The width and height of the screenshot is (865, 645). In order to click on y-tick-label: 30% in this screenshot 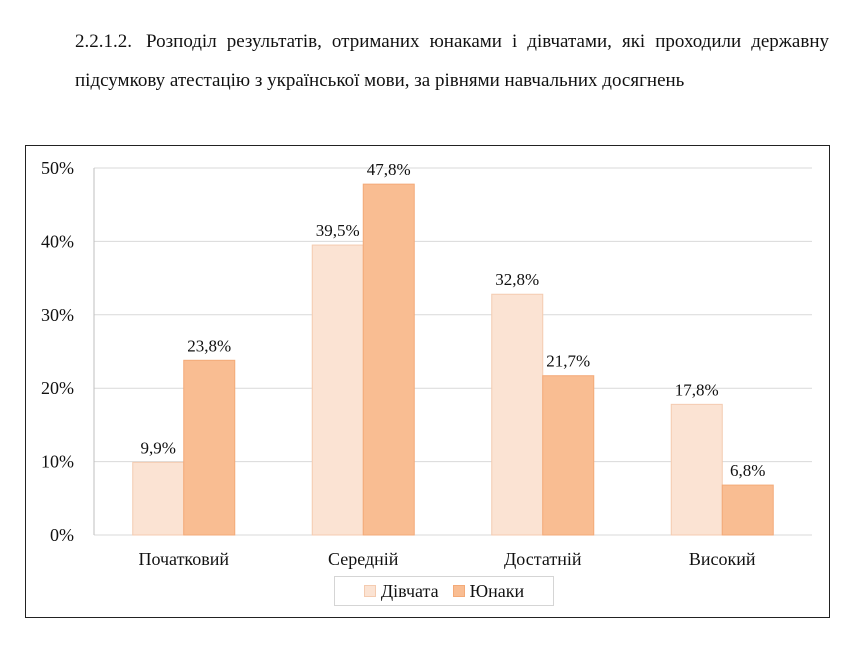, I will do `click(57, 315)`.